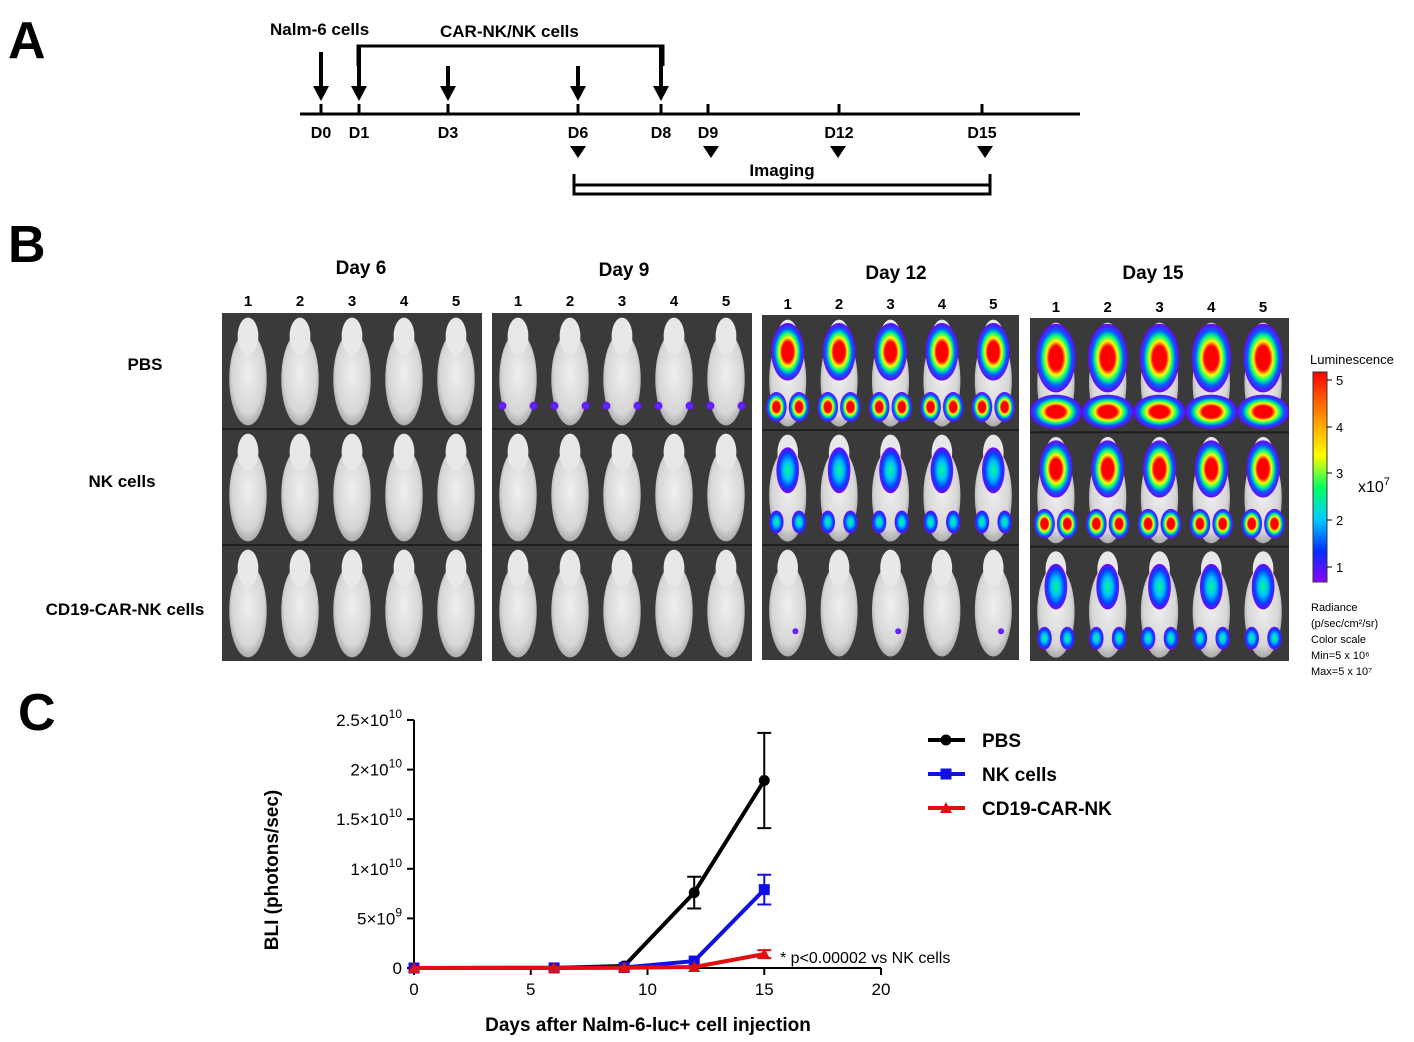 The image size is (1414, 1042). Describe the element at coordinates (624, 270) in the screenshot. I see `imaging-day-header: Day 9` at that location.